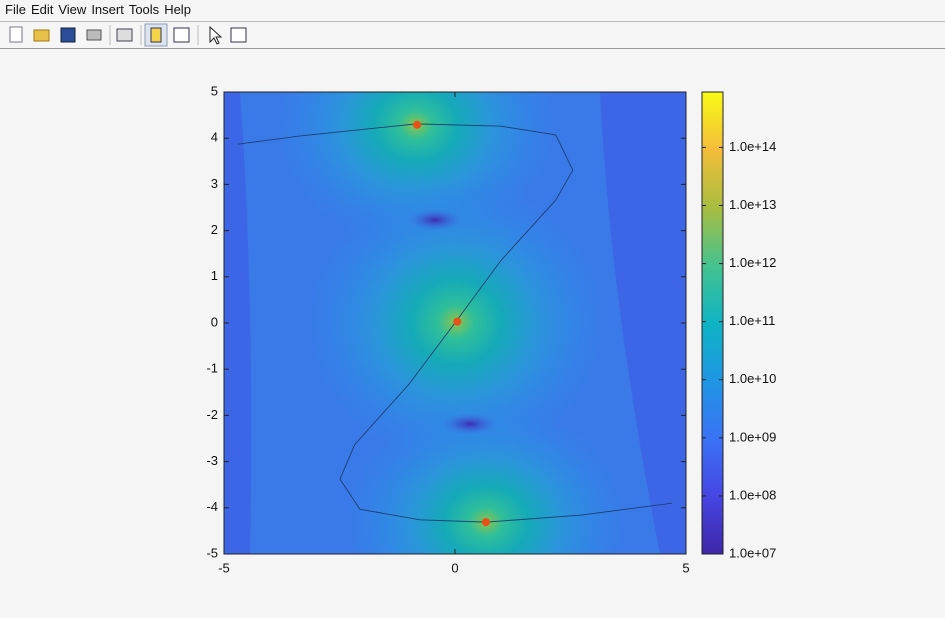  What do you see at coordinates (214, 275) in the screenshot?
I see `y-tick-label: 1` at bounding box center [214, 275].